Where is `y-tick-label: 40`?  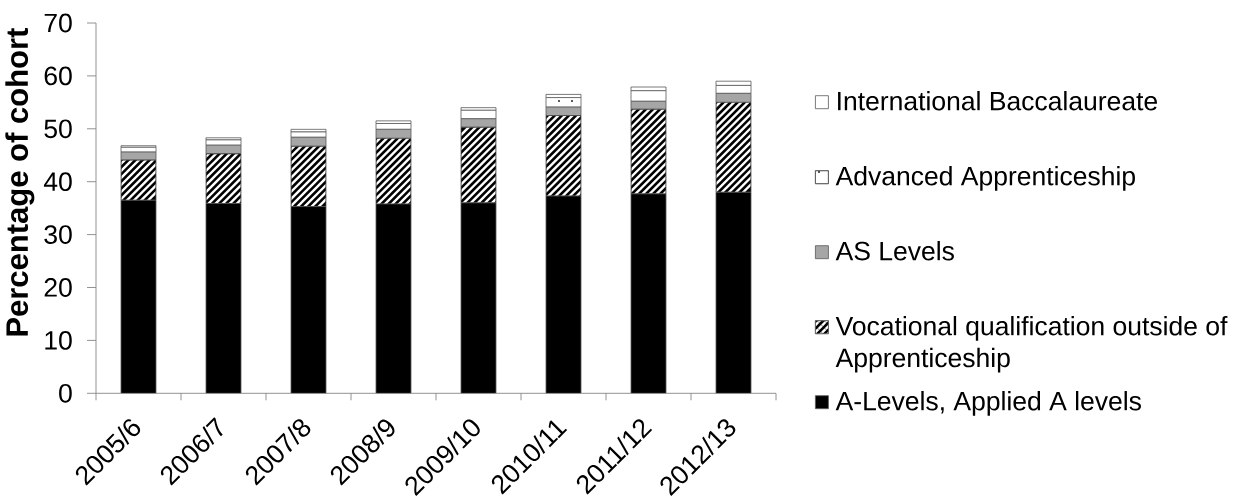
y-tick-label: 40 is located at coordinates (57, 182).